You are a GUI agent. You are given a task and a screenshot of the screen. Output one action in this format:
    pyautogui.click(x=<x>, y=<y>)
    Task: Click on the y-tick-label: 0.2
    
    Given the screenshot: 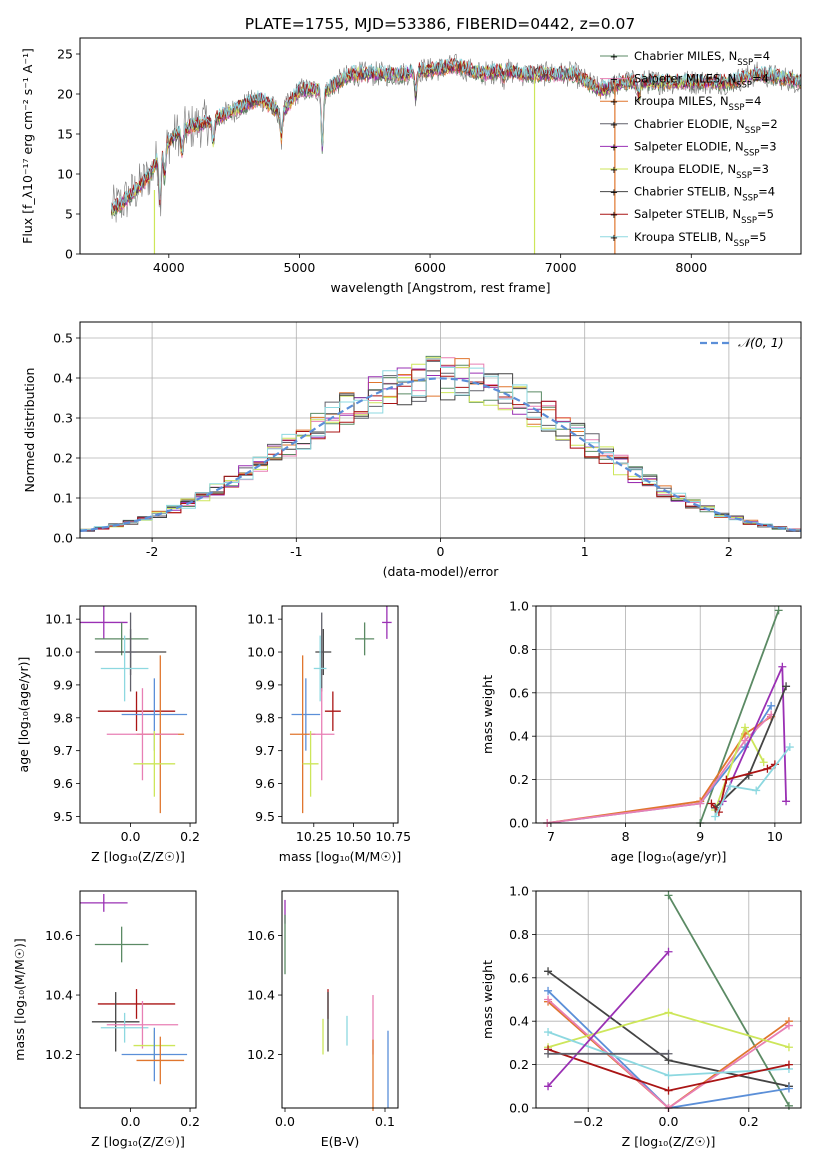 What is the action you would take?
    pyautogui.click(x=519, y=1064)
    